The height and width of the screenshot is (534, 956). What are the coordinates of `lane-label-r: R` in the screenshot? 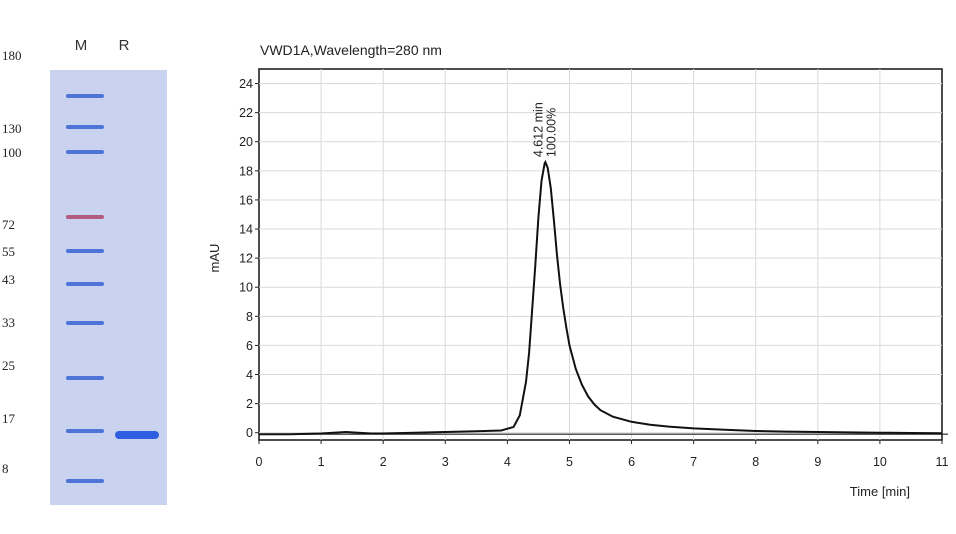 It's located at (124, 45).